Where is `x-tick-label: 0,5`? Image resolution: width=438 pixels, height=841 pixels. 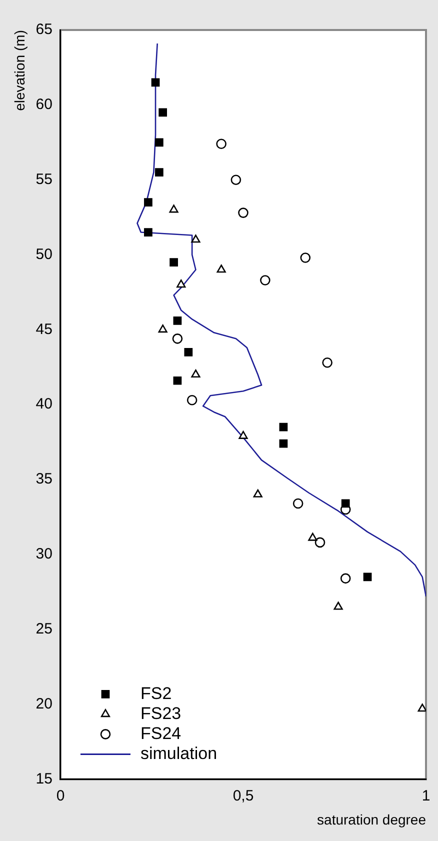 x-tick-label: 0,5 is located at coordinates (243, 795).